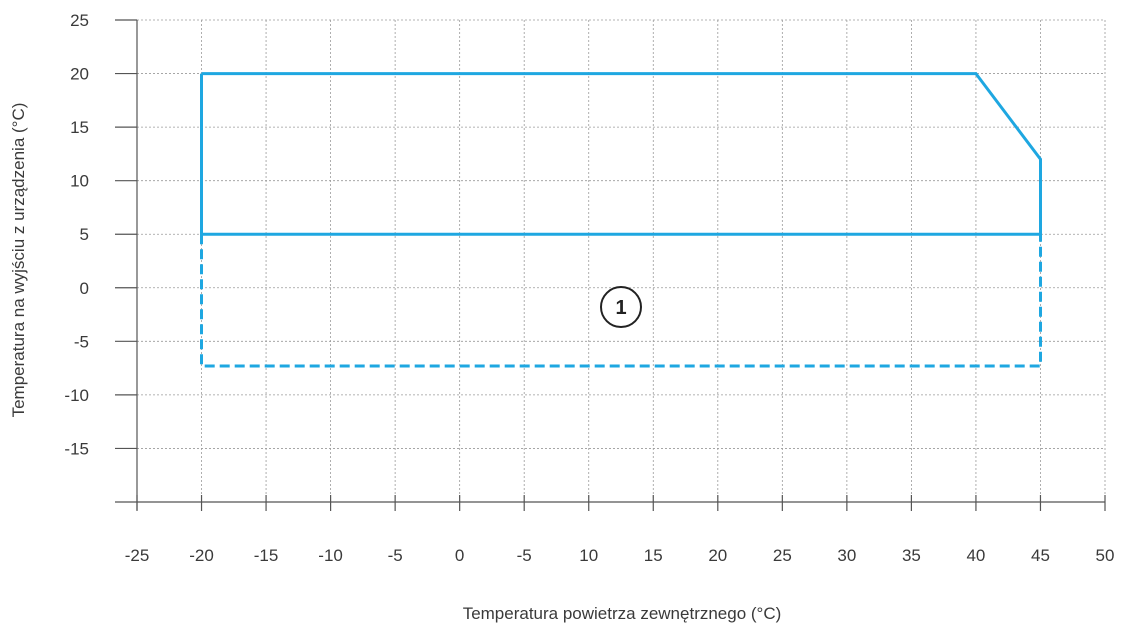 The width and height of the screenshot is (1128, 627). I want to click on y-tick-label: -10, so click(76, 395).